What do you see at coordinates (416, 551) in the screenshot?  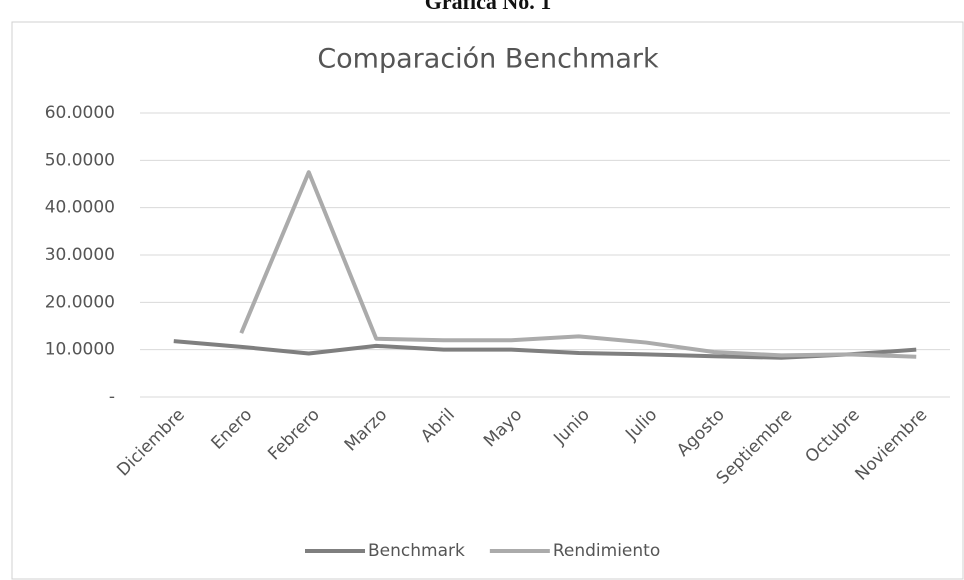 I see `legend-label: Benchmark` at bounding box center [416, 551].